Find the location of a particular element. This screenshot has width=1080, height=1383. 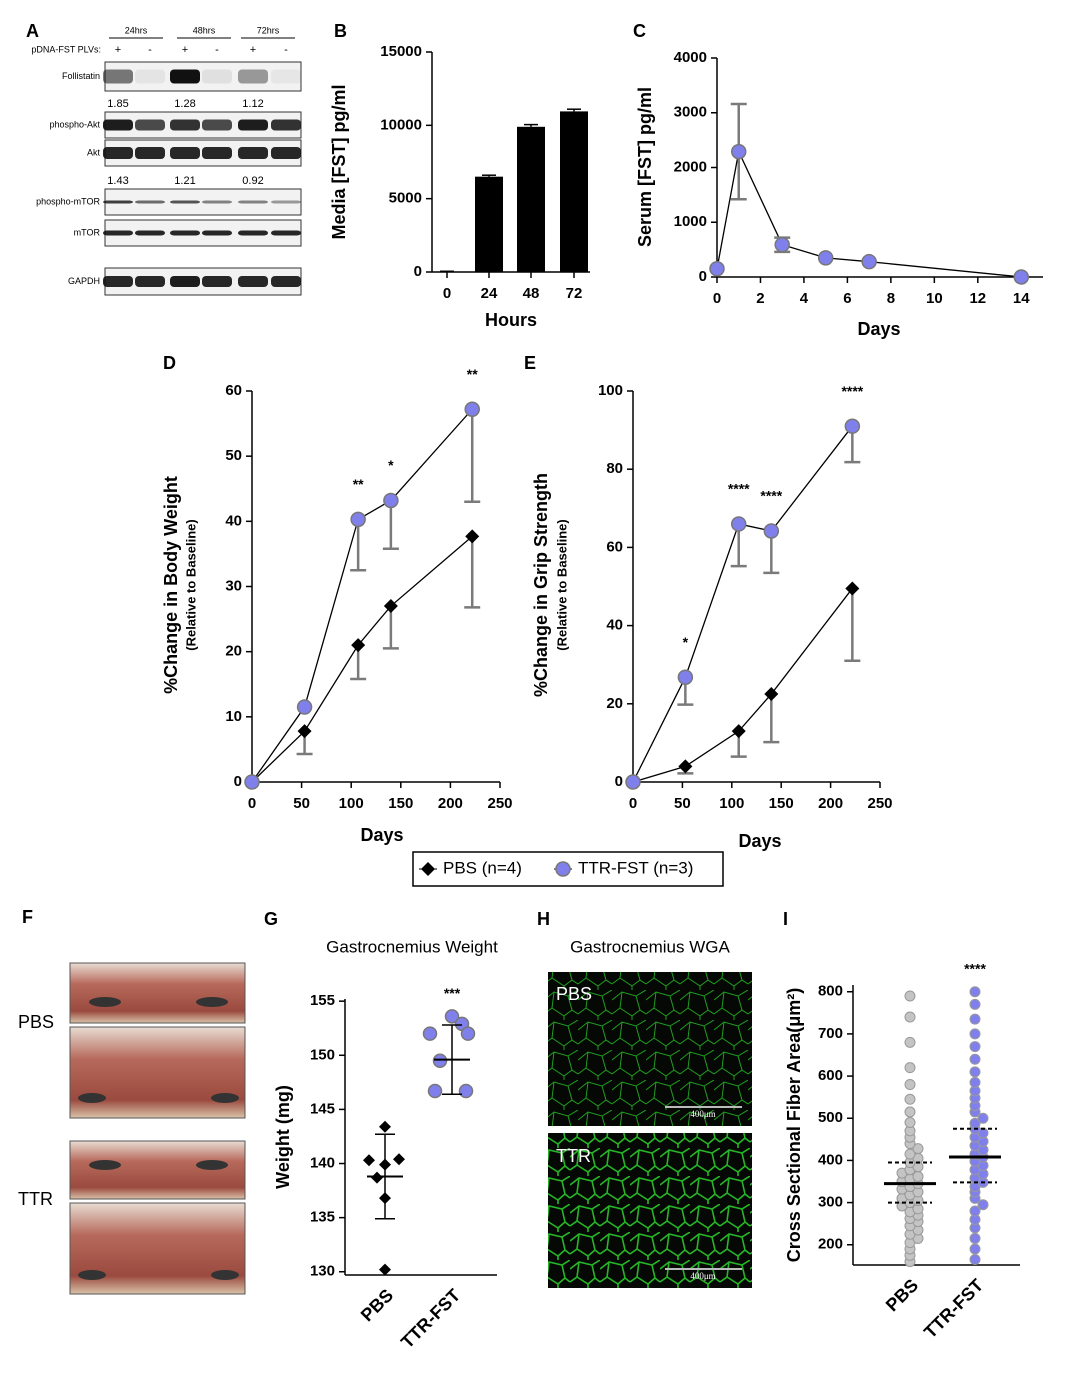

panel-label: B is located at coordinates (340, 31).